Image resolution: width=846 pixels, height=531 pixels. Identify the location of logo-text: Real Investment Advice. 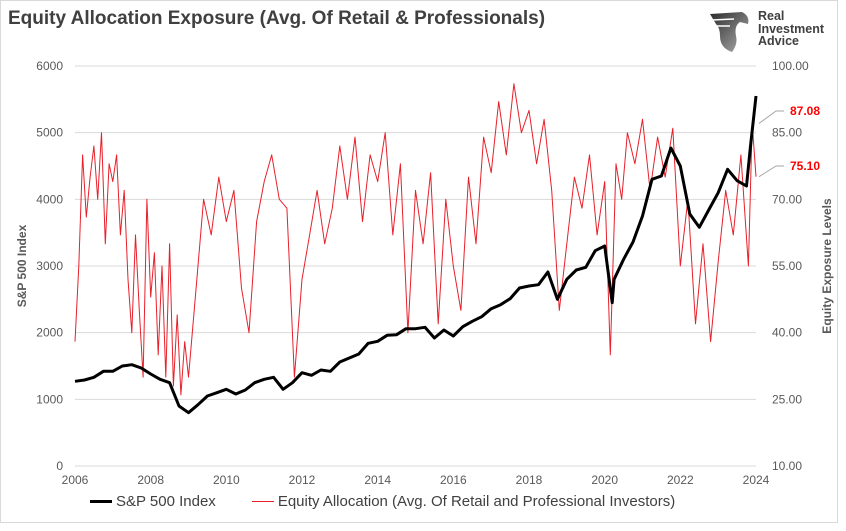
(791, 29).